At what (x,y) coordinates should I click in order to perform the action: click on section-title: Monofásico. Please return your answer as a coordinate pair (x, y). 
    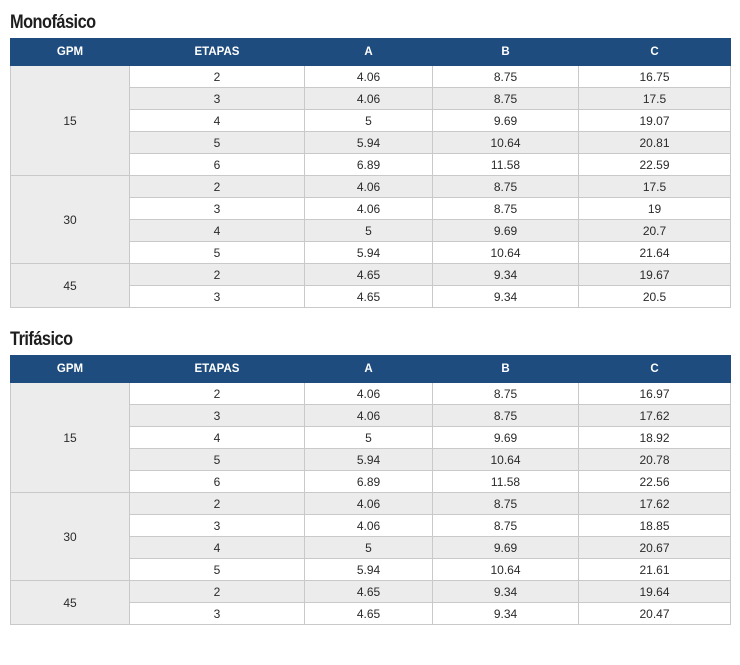
    Looking at the image, I should click on (53, 22).